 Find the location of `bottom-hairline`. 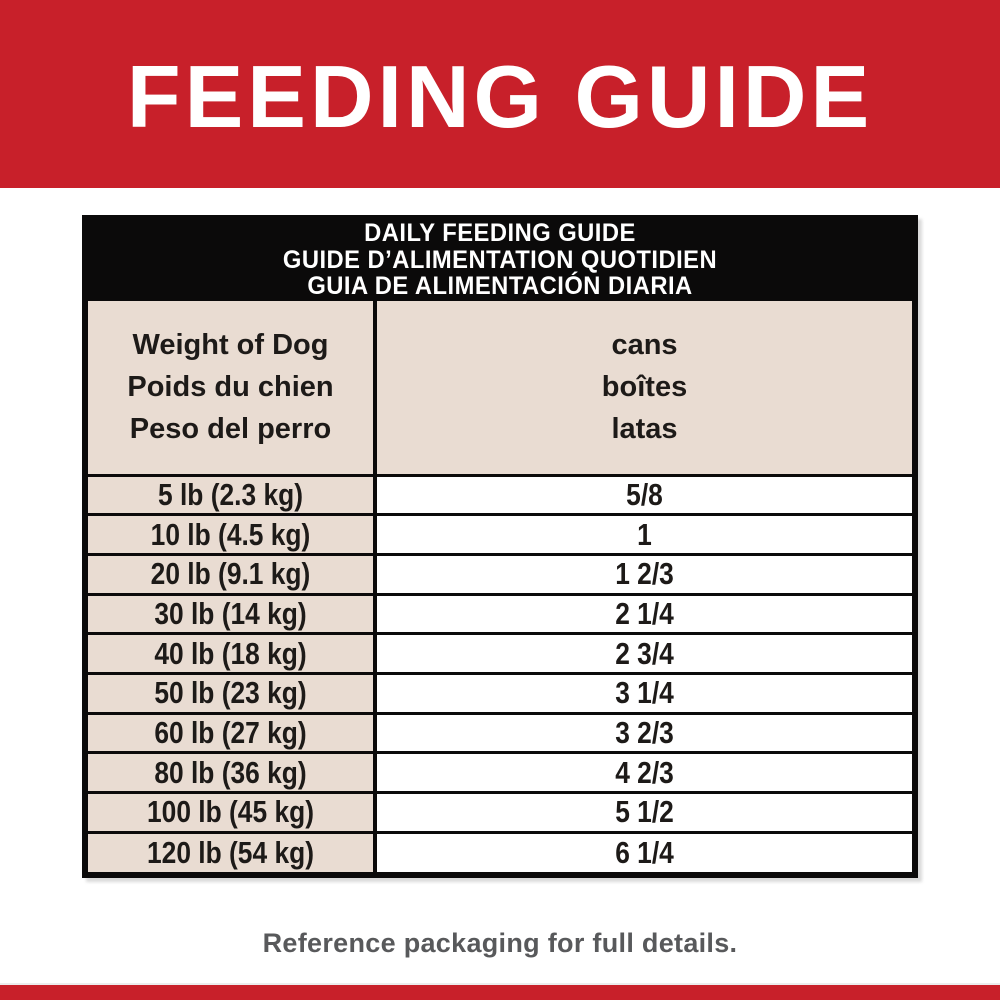

bottom-hairline is located at coordinates (500, 984).